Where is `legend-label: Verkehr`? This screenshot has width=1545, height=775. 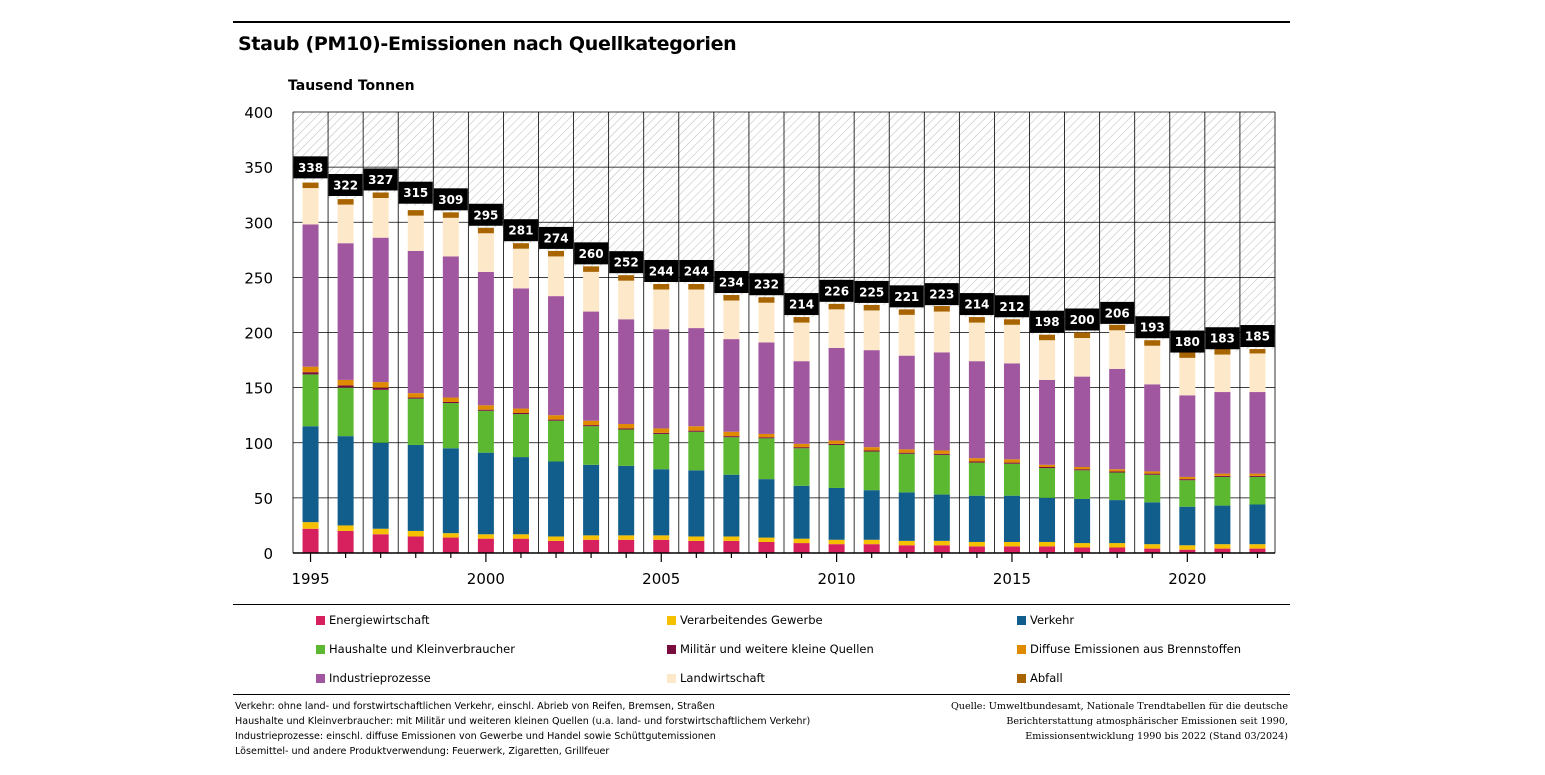 legend-label: Verkehr is located at coordinates (1052, 620).